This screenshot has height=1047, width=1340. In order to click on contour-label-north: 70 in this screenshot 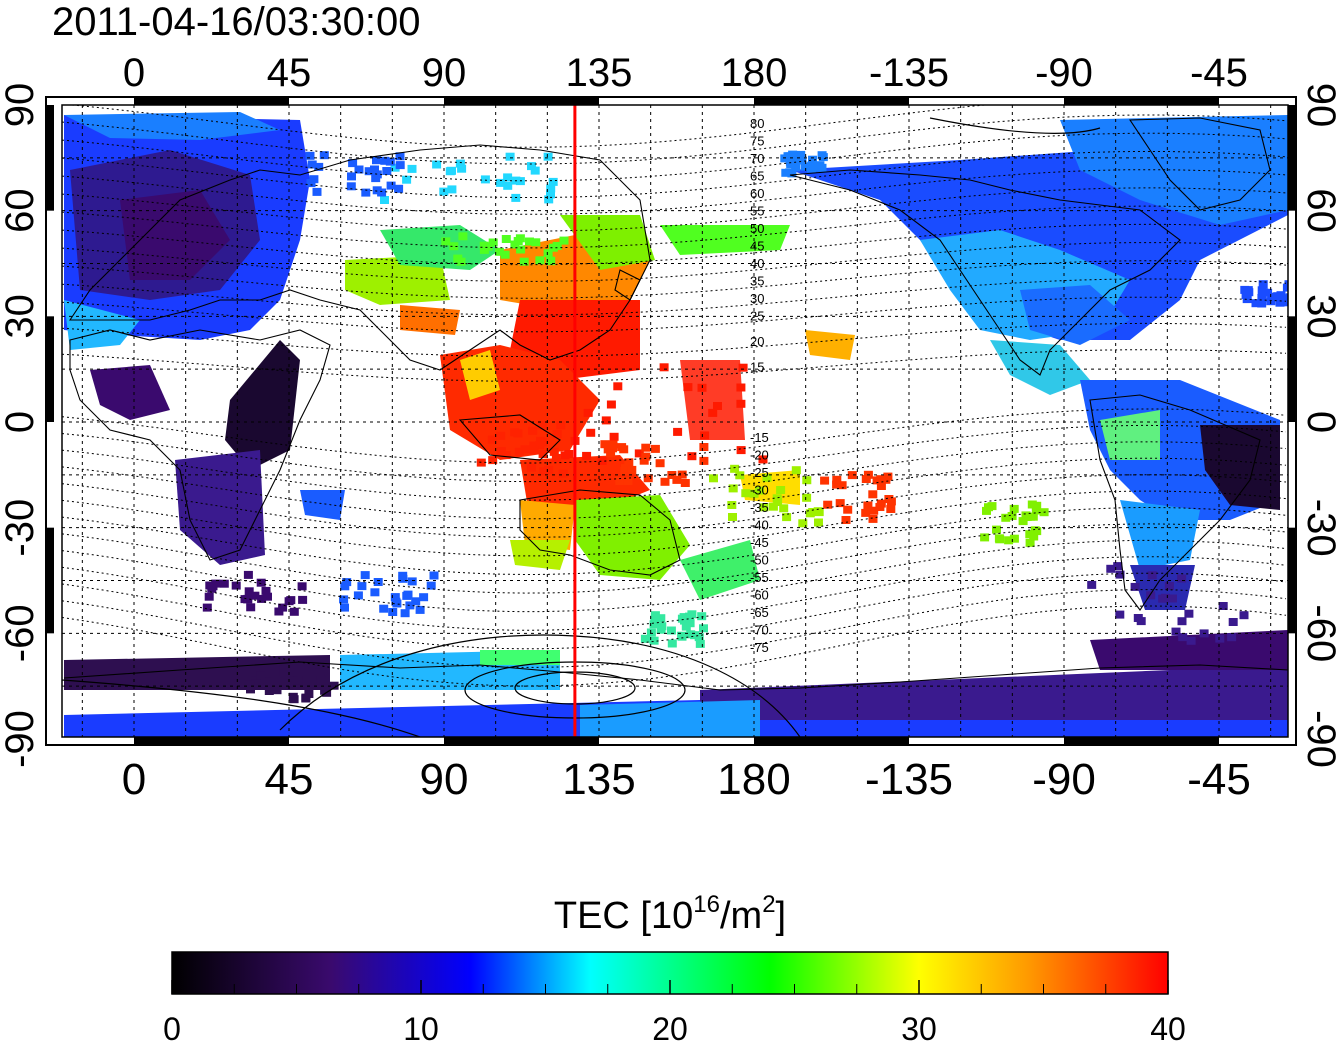, I will do `click(757, 158)`.